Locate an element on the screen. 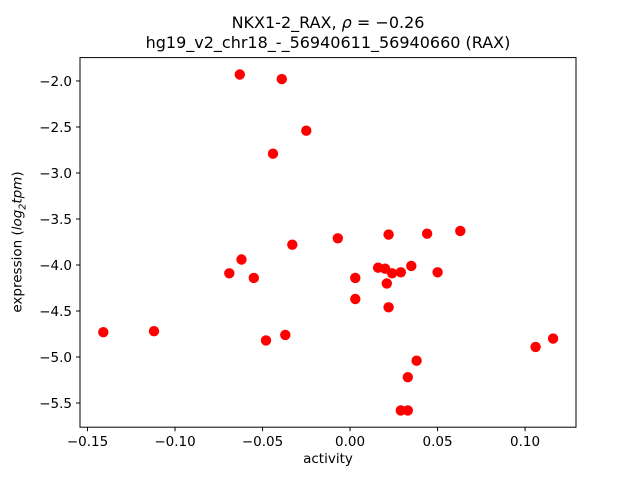 Image resolution: width=640 pixels, height=480 pixels. y-tick-label: −2.5 is located at coordinates (55, 128).